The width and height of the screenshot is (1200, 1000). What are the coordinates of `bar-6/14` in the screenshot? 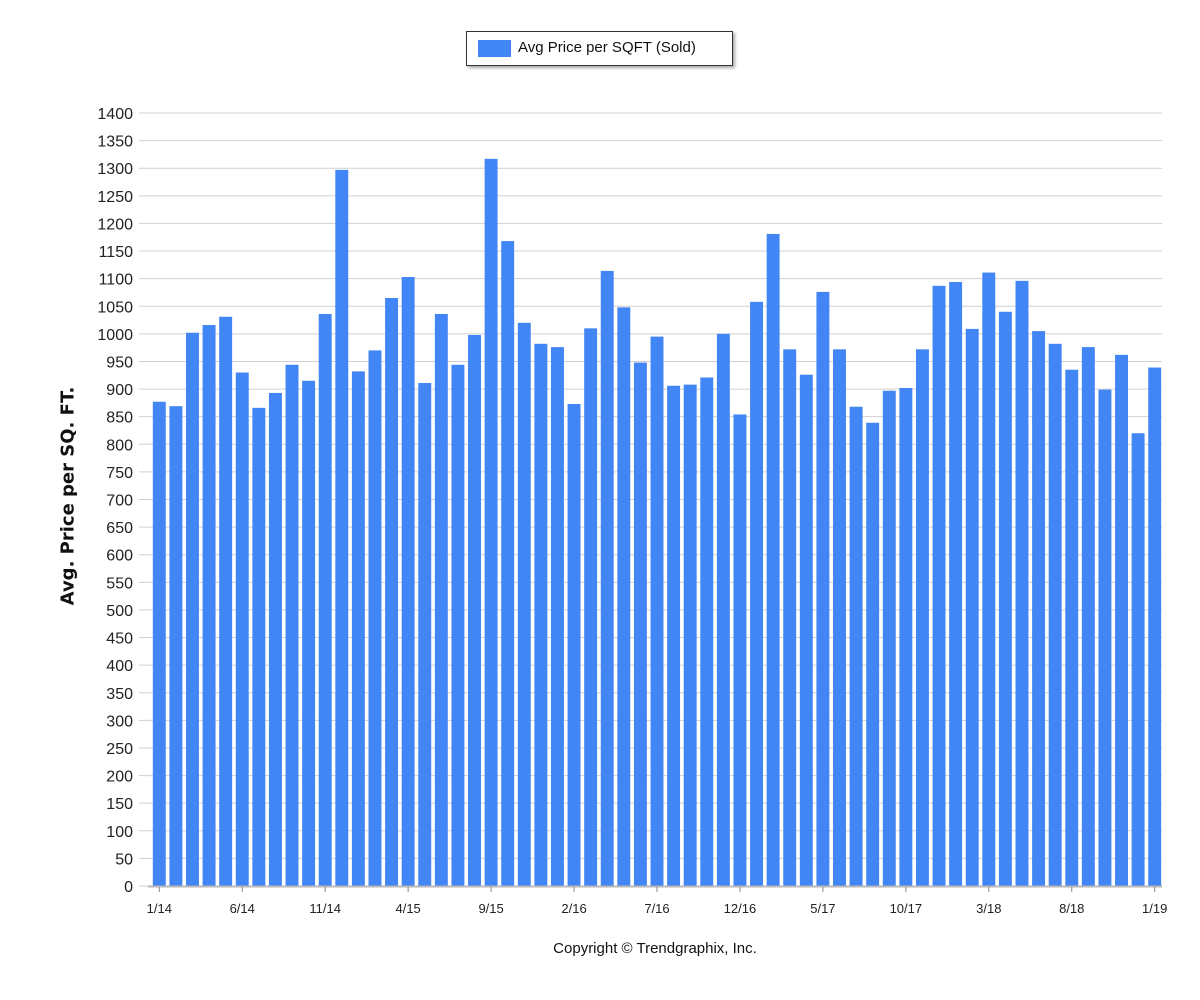 It's located at (242, 629).